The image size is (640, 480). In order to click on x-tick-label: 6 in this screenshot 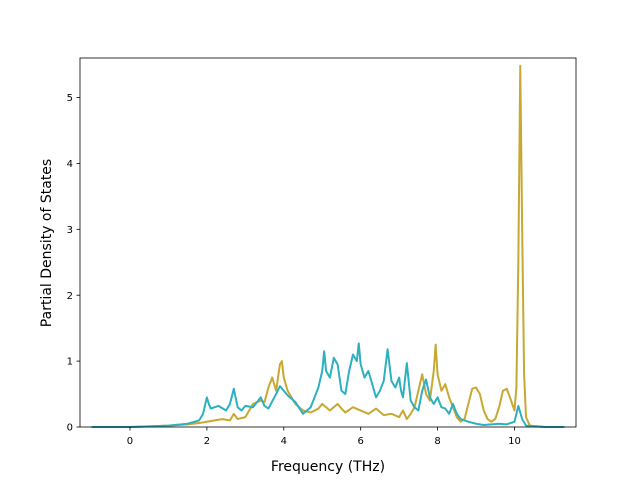, I will do `click(360, 441)`.